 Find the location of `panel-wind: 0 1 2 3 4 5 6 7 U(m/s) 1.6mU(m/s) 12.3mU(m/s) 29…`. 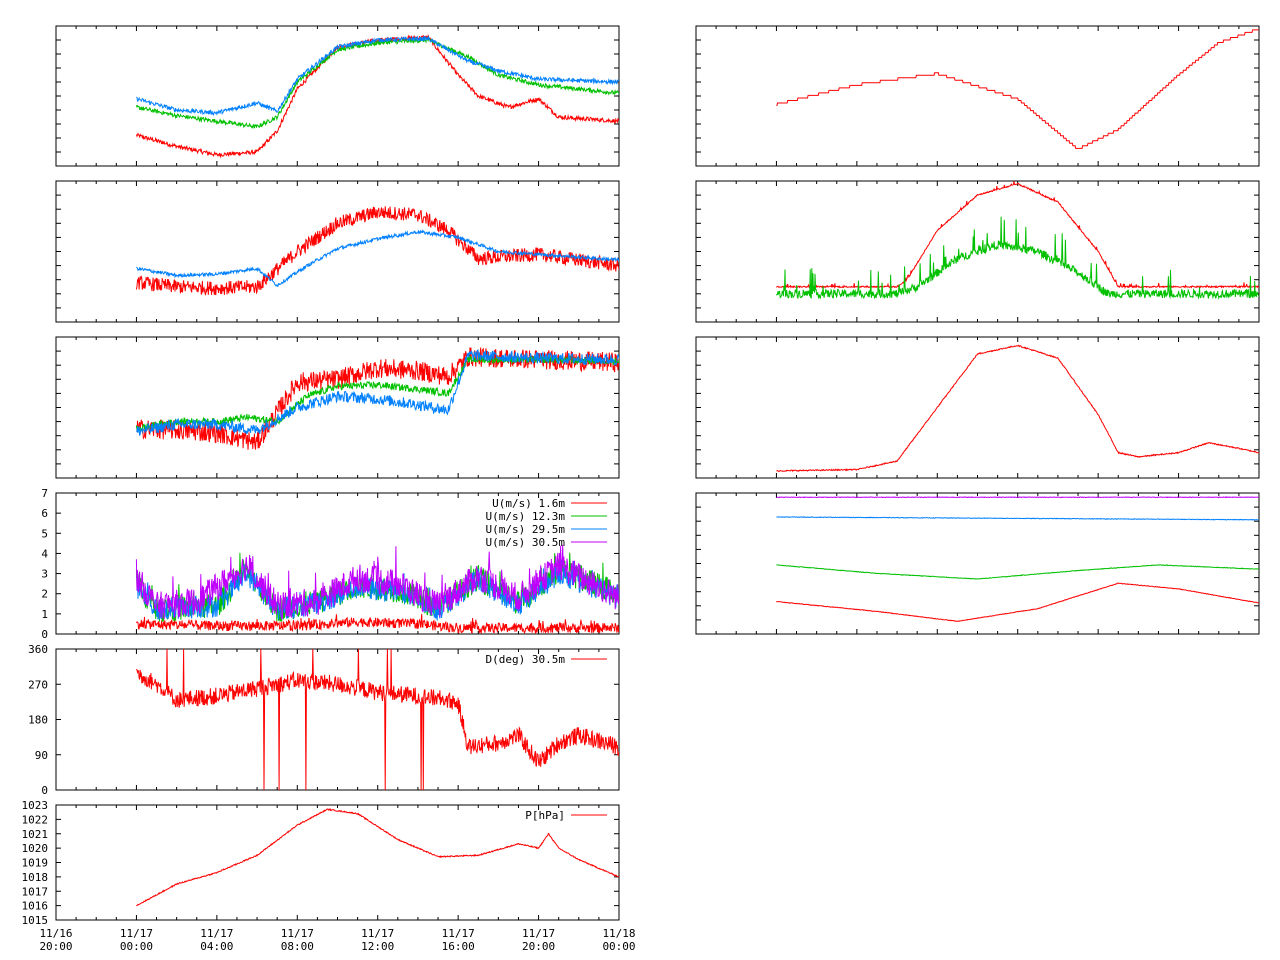

panel-wind: 0 1 2 3 4 5 6 7 U(m/s) 1.6mU(m/s) 12.3mU(m/s) 29… is located at coordinates (330, 564).